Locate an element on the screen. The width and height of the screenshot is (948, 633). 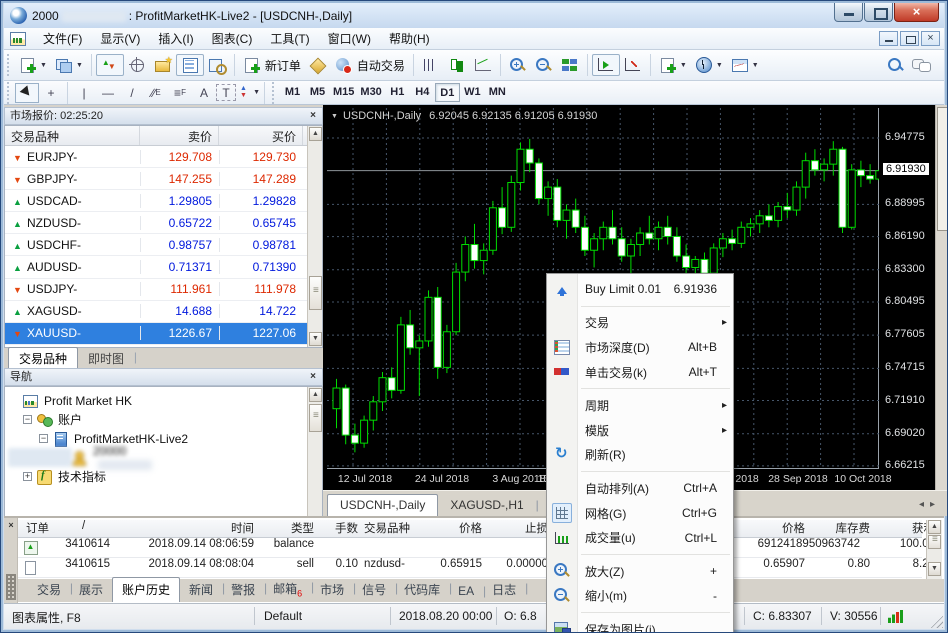
context-menu-item: 网格(G) Ctrl+G is located at coordinates (640, 513).